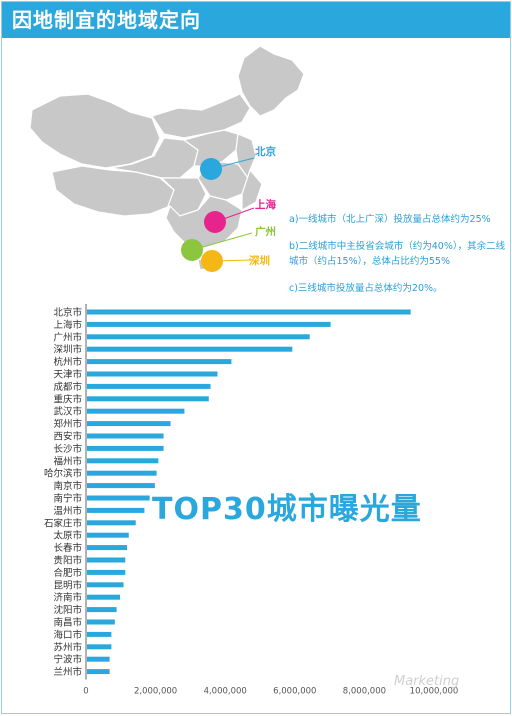 The width and height of the screenshot is (512, 716). What do you see at coordinates (67, 461) in the screenshot?
I see `category-label: 福州市` at bounding box center [67, 461].